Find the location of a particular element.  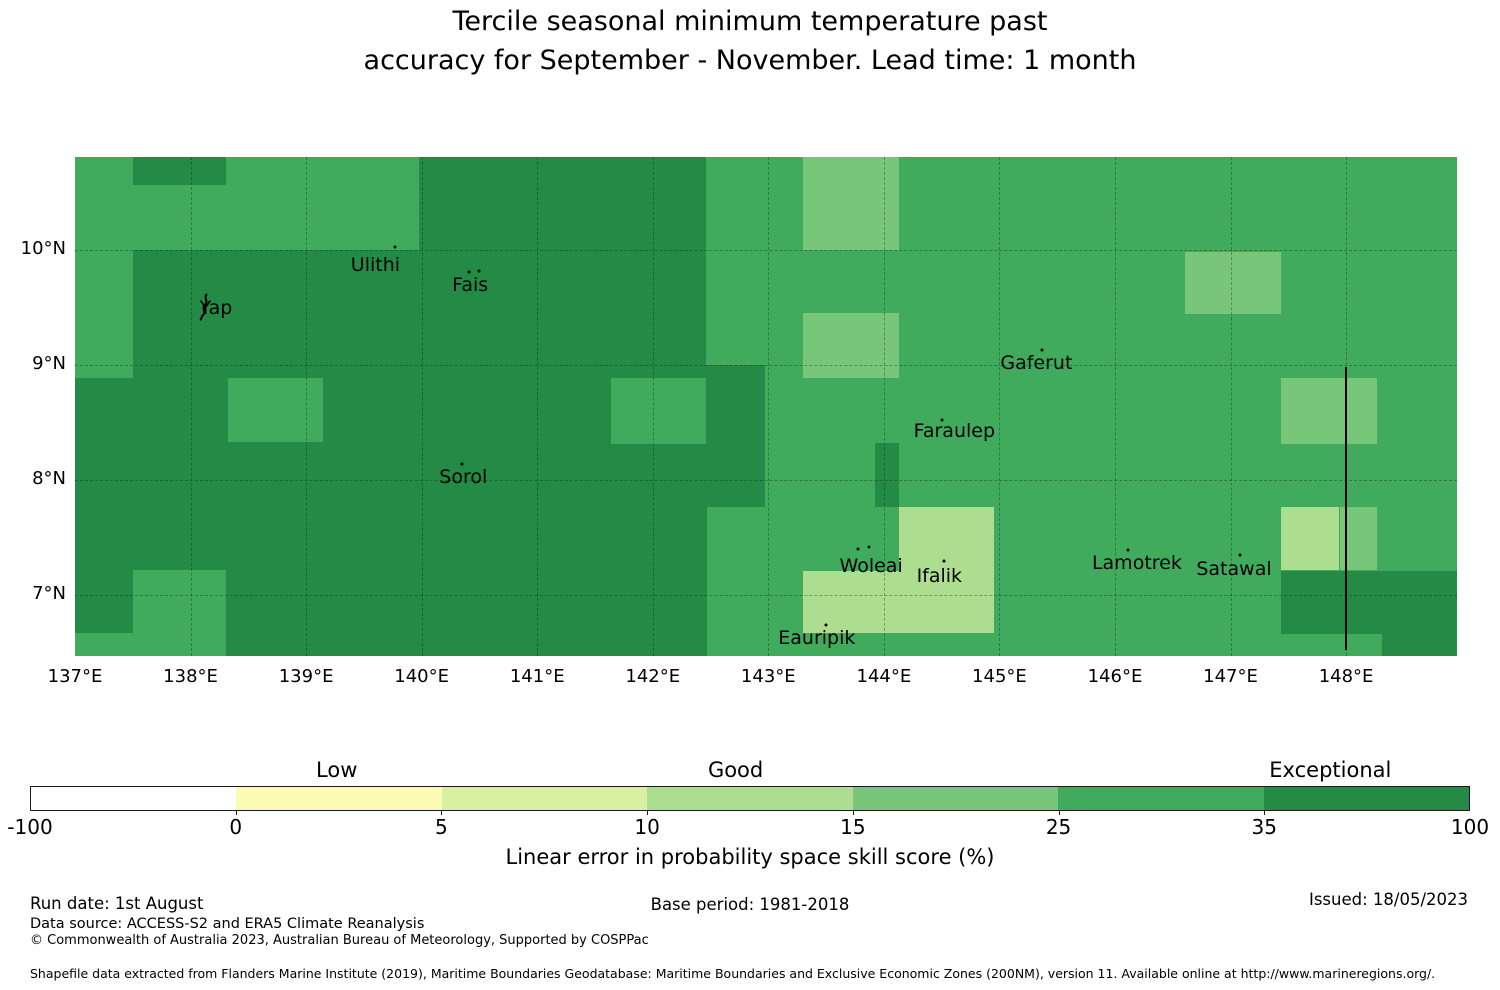

x-tick-label: 148°E is located at coordinates (1346, 676).